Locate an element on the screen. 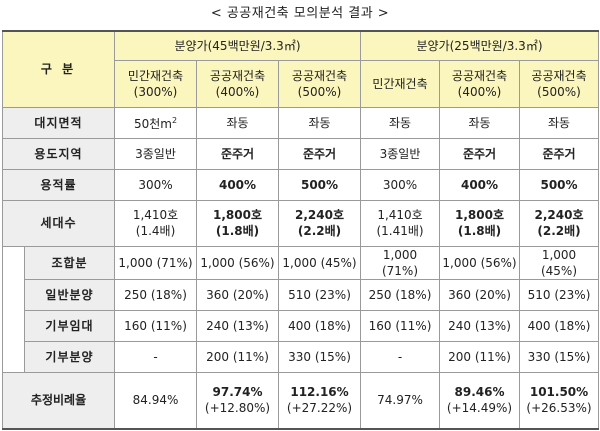 The width and height of the screenshot is (600, 431). table-cell: 1,410호 (1.4배) is located at coordinates (156, 223).